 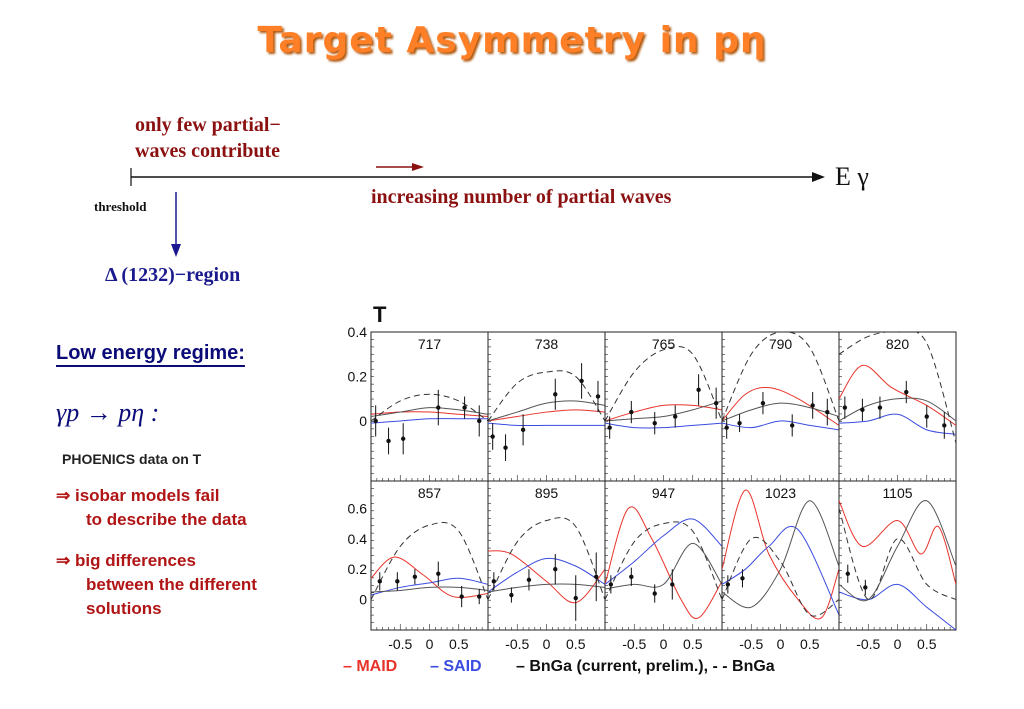 I want to click on energy-timeline, so click(x=477, y=210).